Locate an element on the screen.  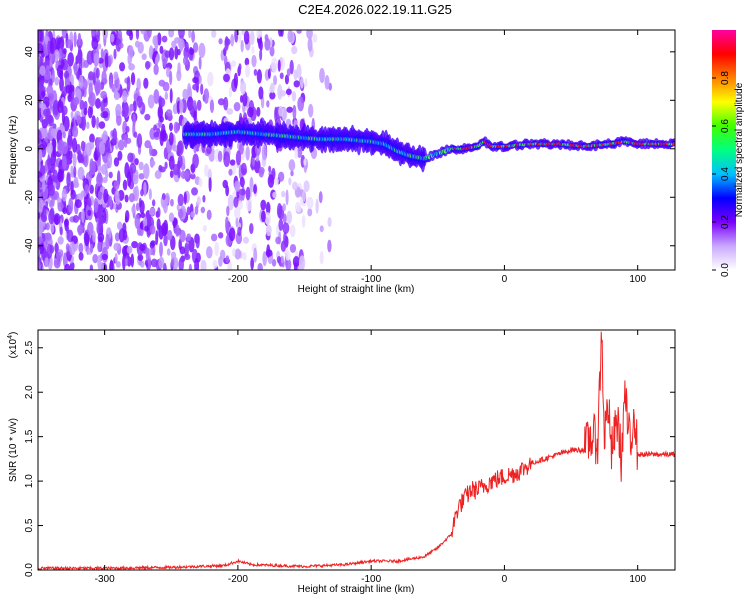
y-tick-label: 40 is located at coordinates (29, 52).